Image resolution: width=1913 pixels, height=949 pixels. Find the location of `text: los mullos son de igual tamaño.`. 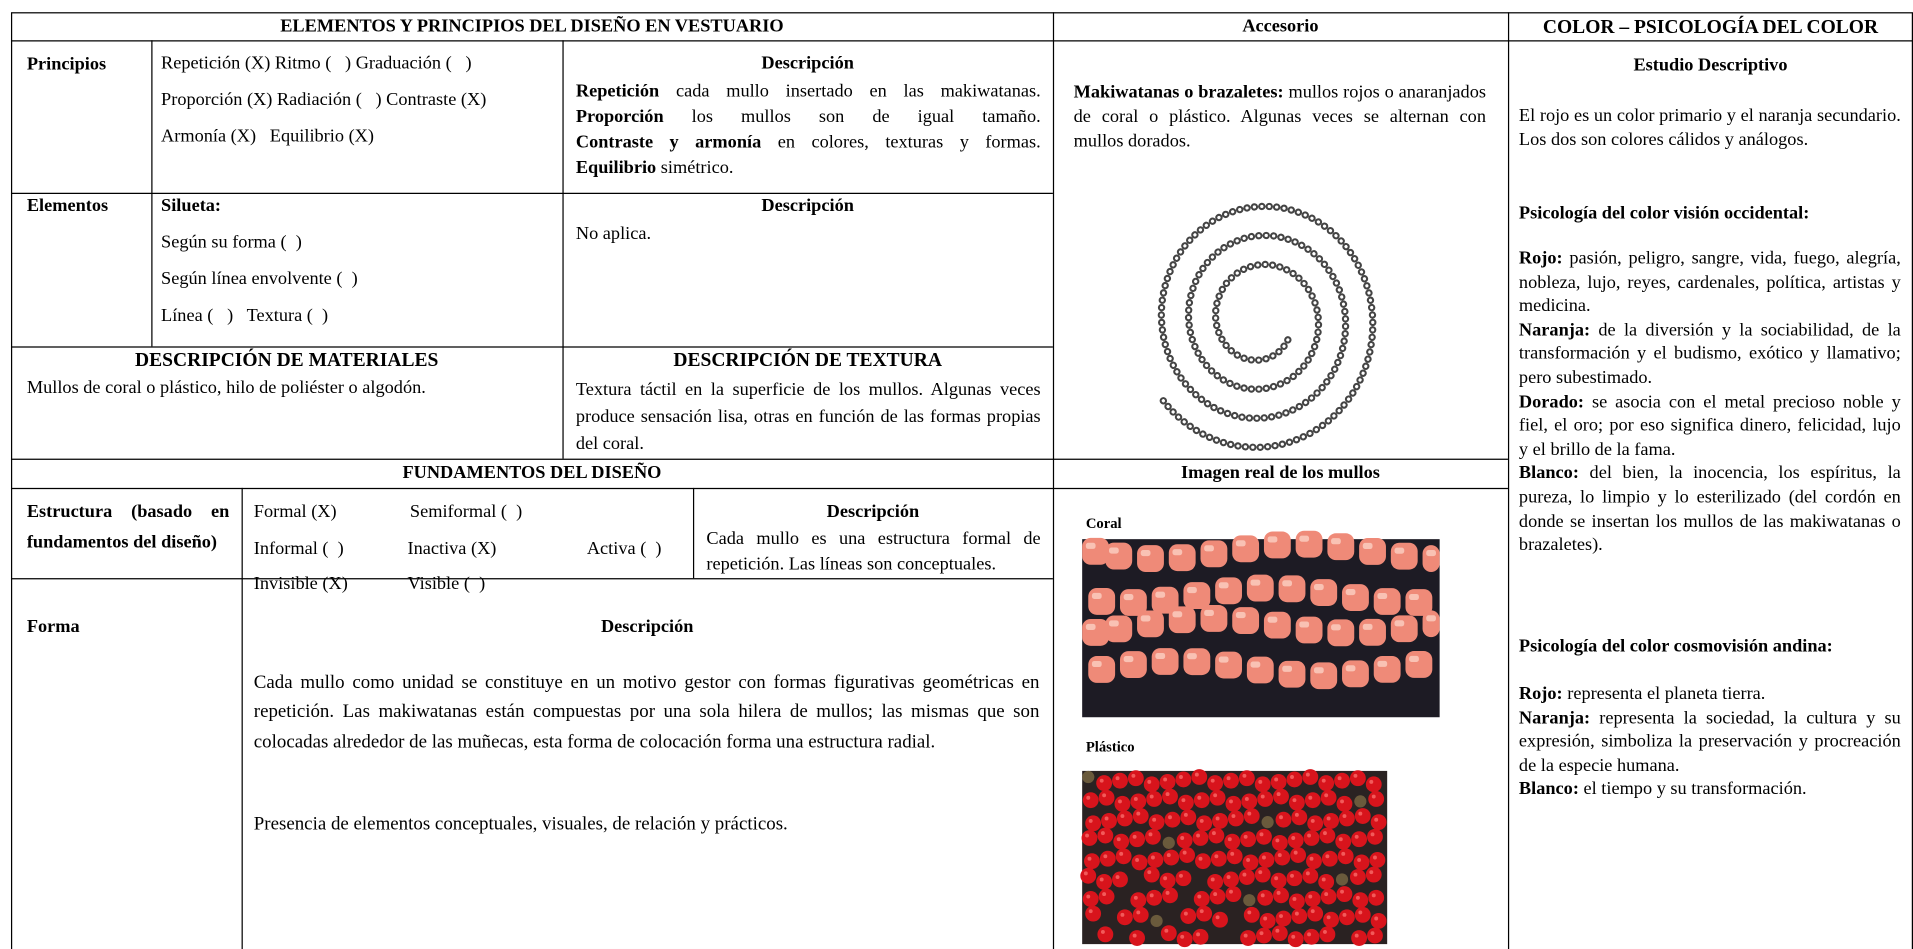

text: los mullos son de igual tamaño. is located at coordinates (852, 117).